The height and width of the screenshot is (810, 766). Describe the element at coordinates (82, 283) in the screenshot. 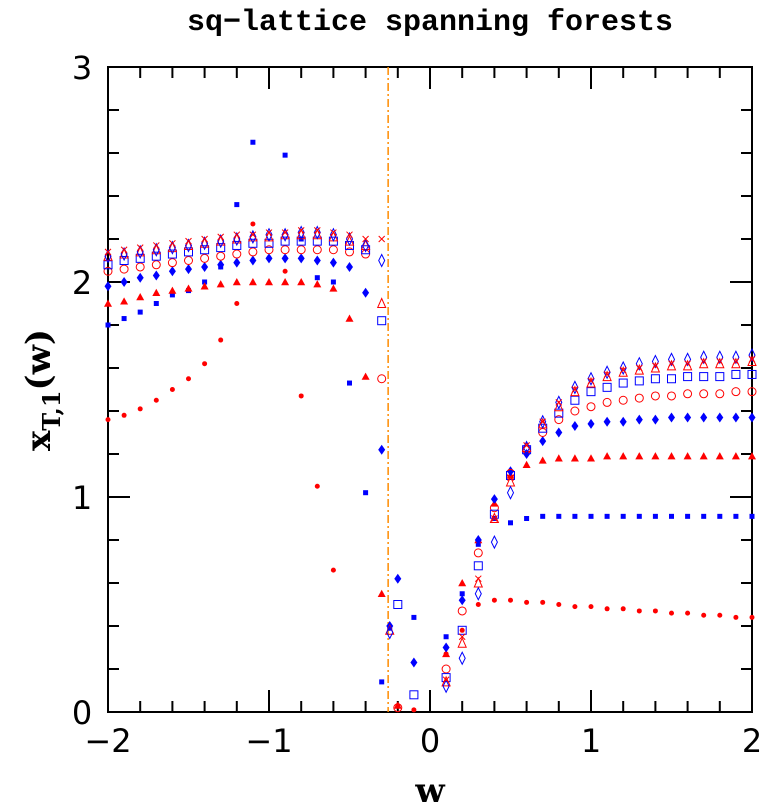

I see `y-tick-label: 2` at that location.